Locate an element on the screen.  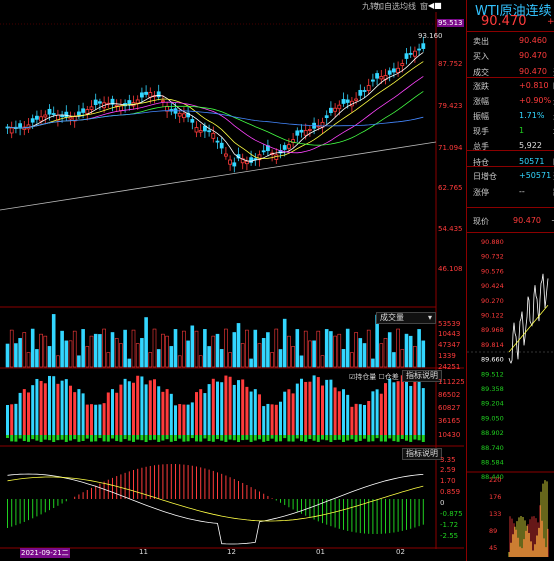
quote-row: 持仓50571昨结 is located at coordinates (512, 163).